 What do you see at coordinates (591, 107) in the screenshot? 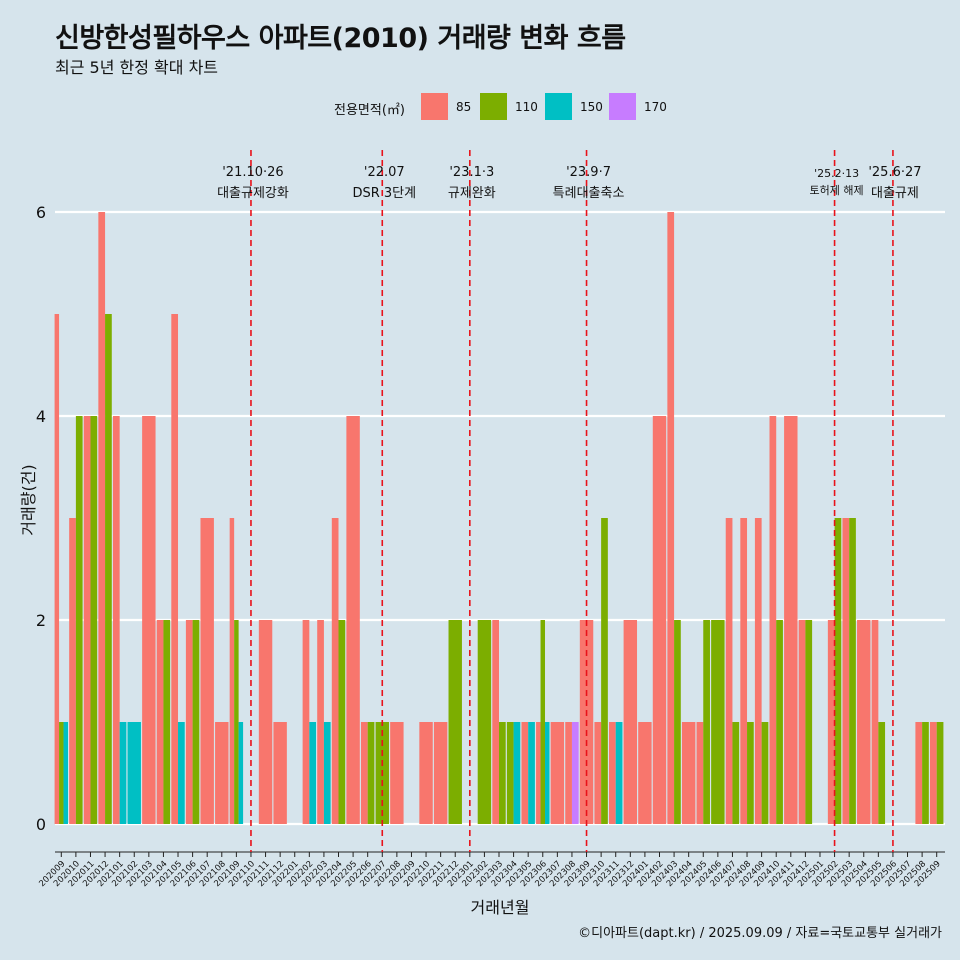
I see `legend-label: 150` at bounding box center [591, 107].